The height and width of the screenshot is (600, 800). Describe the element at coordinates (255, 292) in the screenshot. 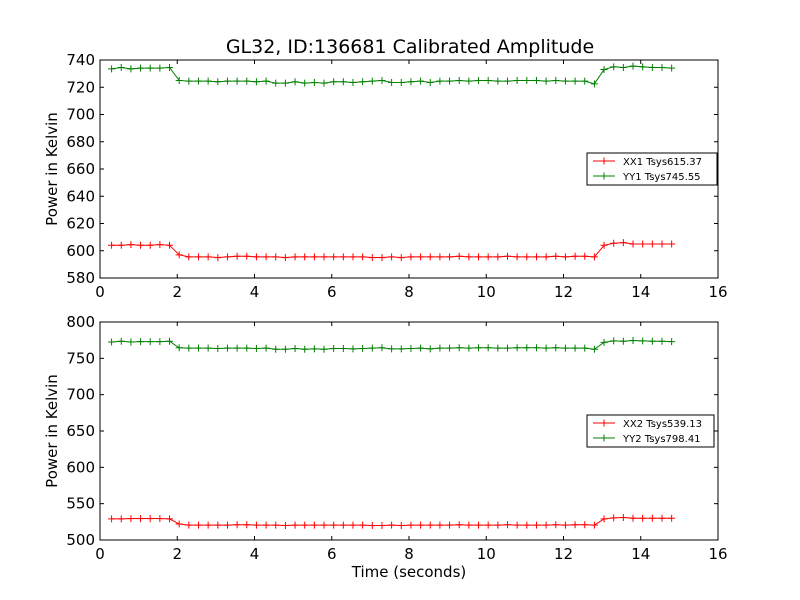

I see `x-tick-label-0-2: 4` at that location.